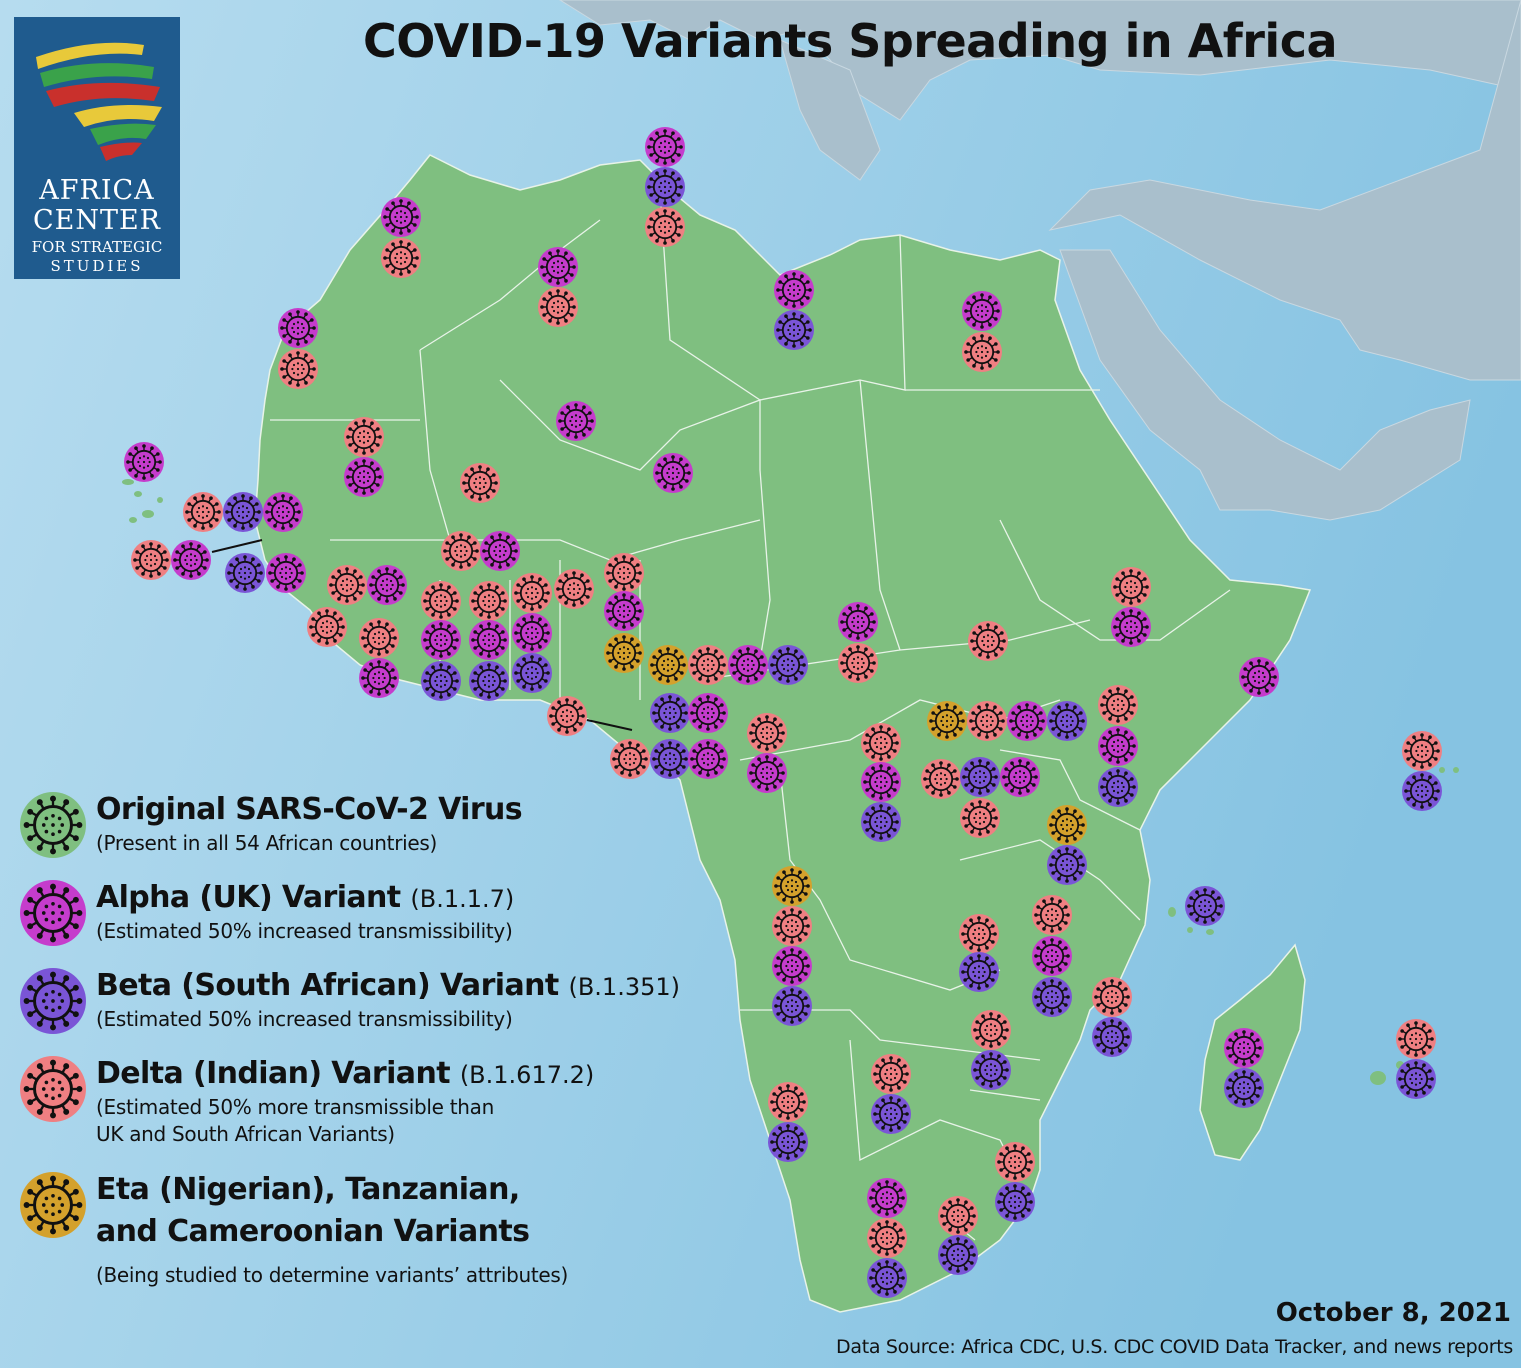  I want to click on date-label: October 8, 2021, so click(1393, 1313).